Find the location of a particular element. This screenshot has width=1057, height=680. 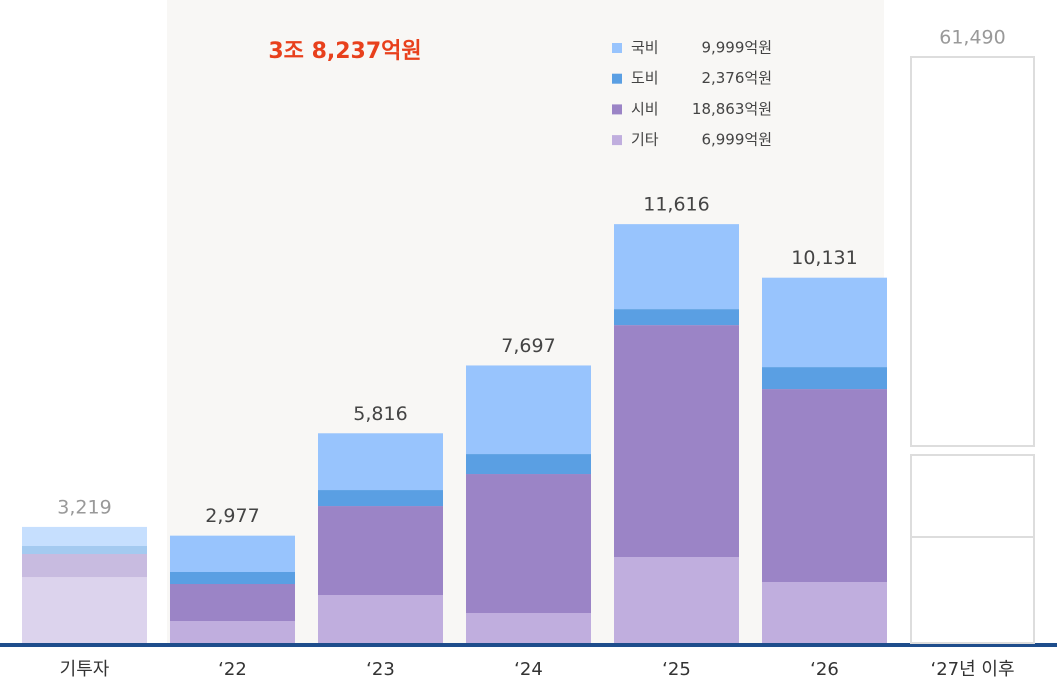

total-label: 11,616 is located at coordinates (676, 205).